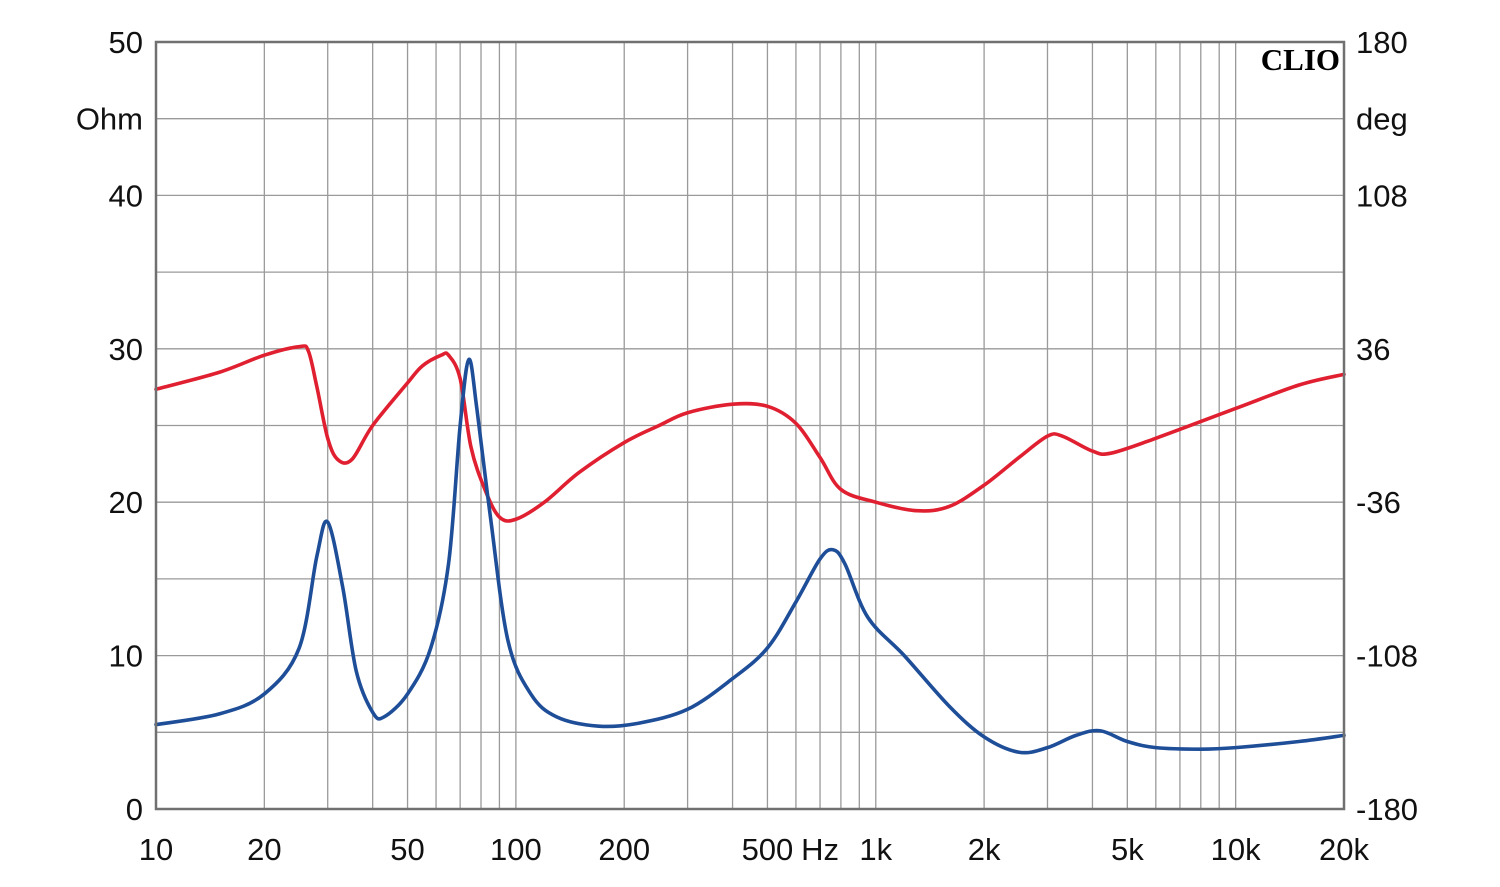 This screenshot has width=1500, height=887. What do you see at coordinates (1382, 195) in the screenshot?
I see `y-right-tick-label: 108` at bounding box center [1382, 195].